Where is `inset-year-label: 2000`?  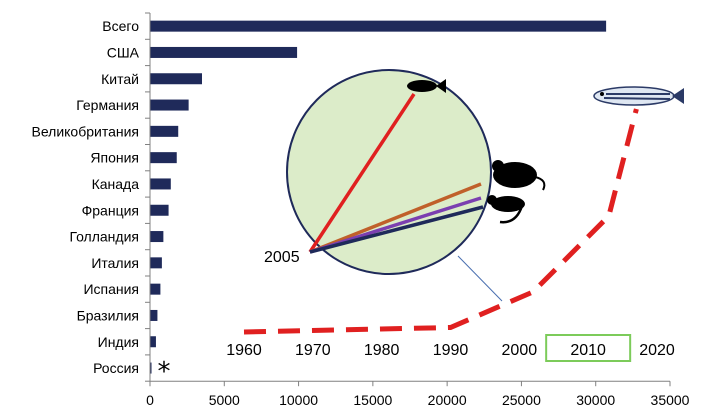
inset-year-label: 2000 is located at coordinates (520, 350).